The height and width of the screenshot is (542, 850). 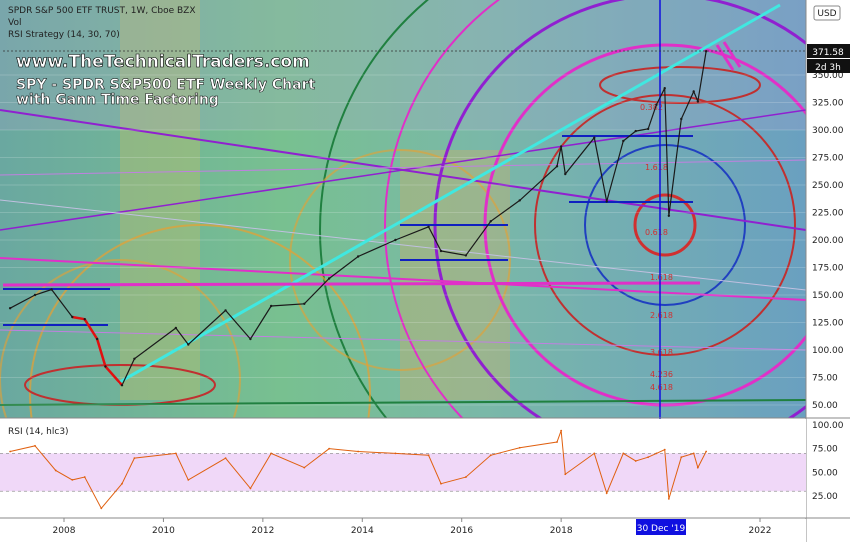 I want to click on rsi-tick-label: 50.00, so click(x=825, y=473).